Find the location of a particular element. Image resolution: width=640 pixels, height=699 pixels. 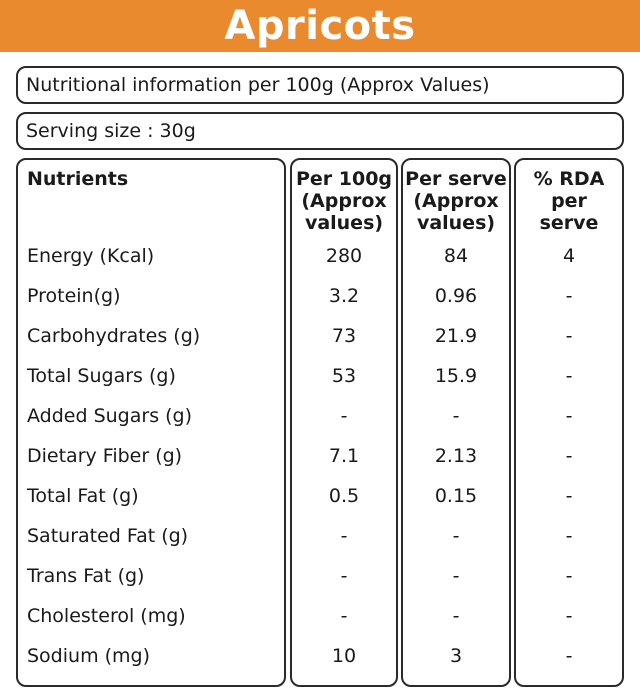

nutrient-name: Carbohydrates (g) is located at coordinates (114, 336).